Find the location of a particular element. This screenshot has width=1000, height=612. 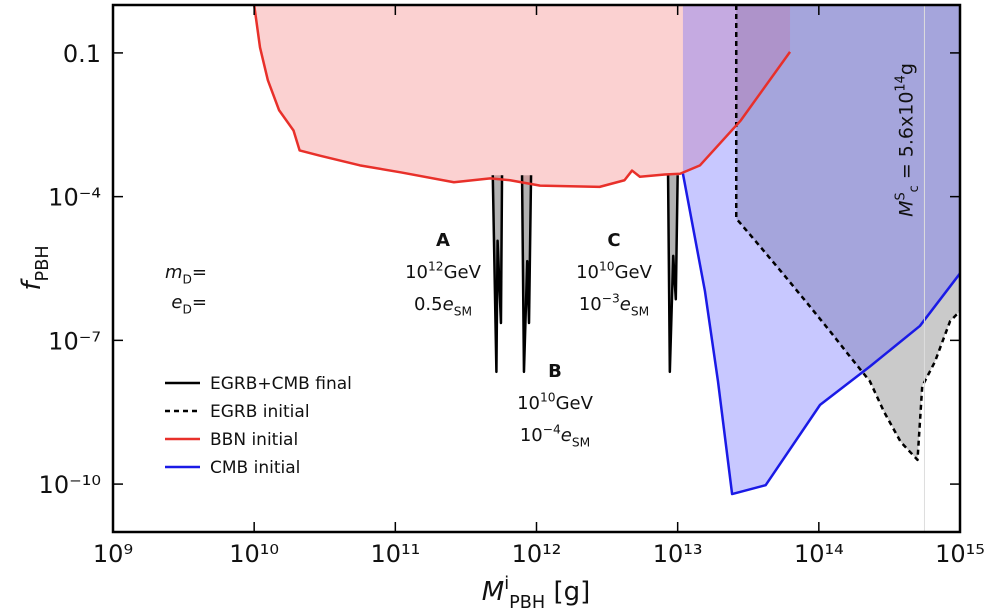

y-tick-label: 10⁻¹⁰ is located at coordinates (70, 485).